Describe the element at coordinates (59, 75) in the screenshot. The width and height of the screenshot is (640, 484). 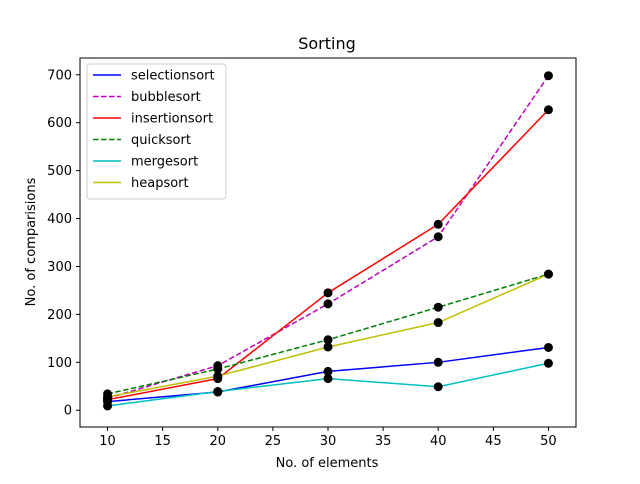
I see `y-tick-label-700: 700` at that location.